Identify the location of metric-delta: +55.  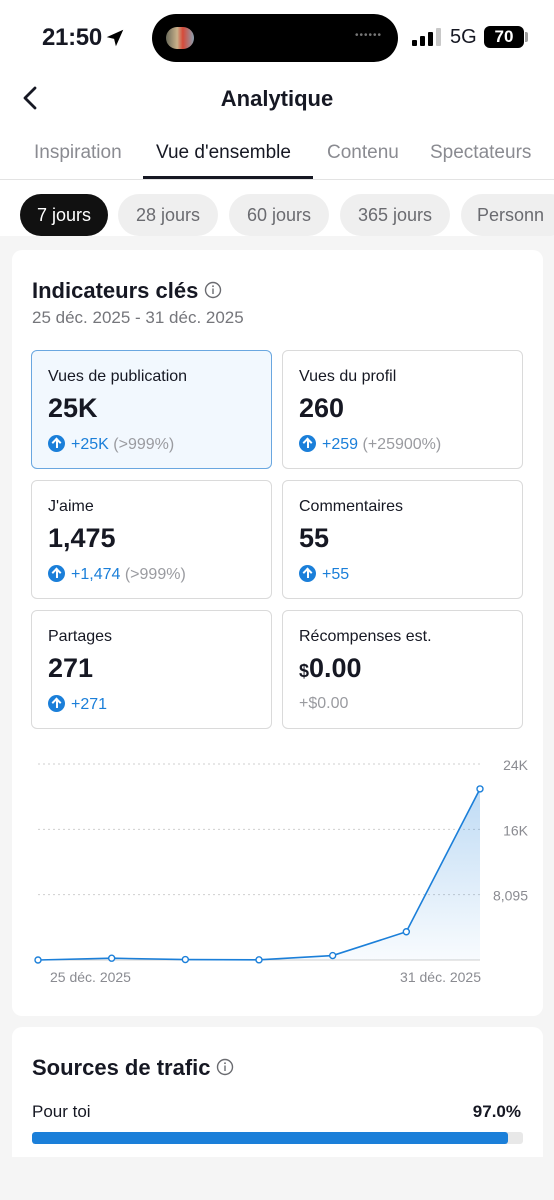
(324, 574).